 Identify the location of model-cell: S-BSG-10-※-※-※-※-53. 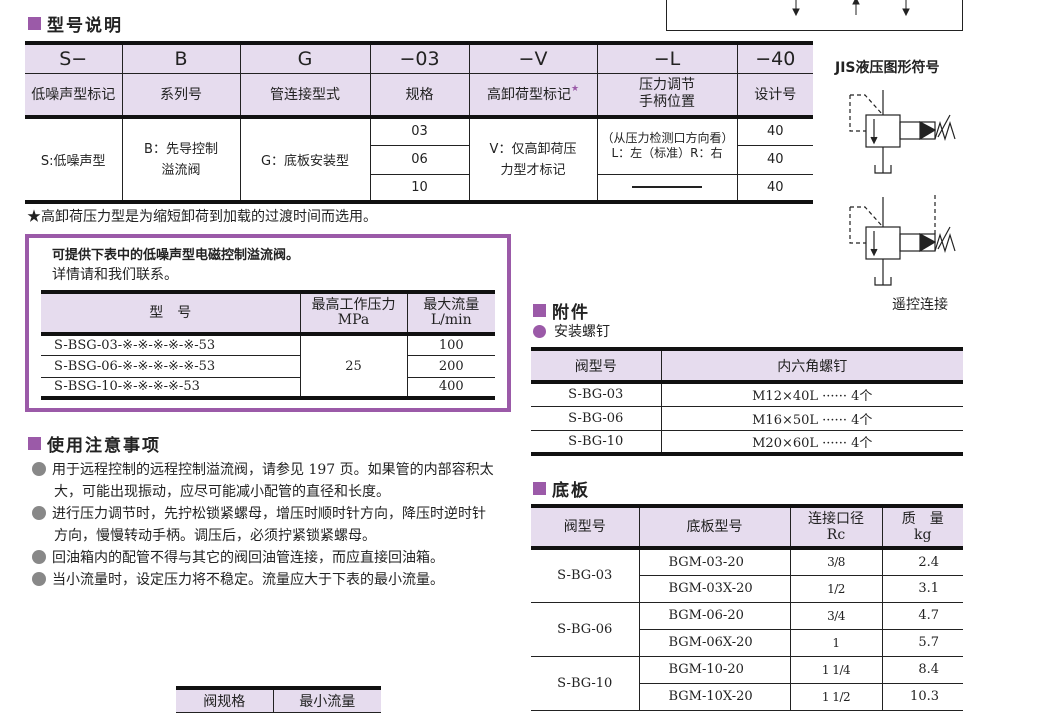
(171, 387).